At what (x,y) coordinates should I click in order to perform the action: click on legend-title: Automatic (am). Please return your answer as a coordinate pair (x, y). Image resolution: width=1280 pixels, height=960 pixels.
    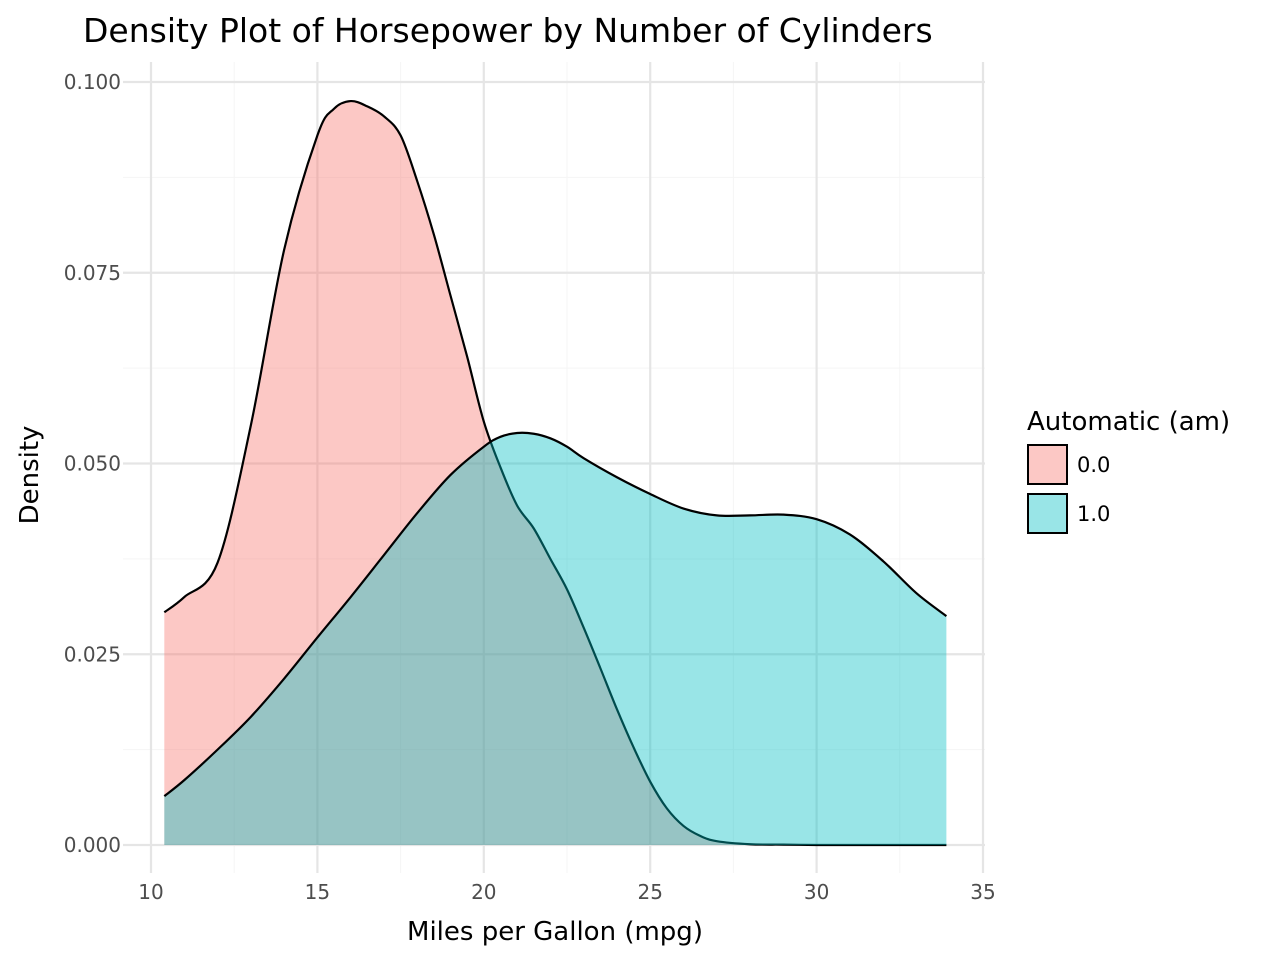
    Looking at the image, I should click on (1128, 422).